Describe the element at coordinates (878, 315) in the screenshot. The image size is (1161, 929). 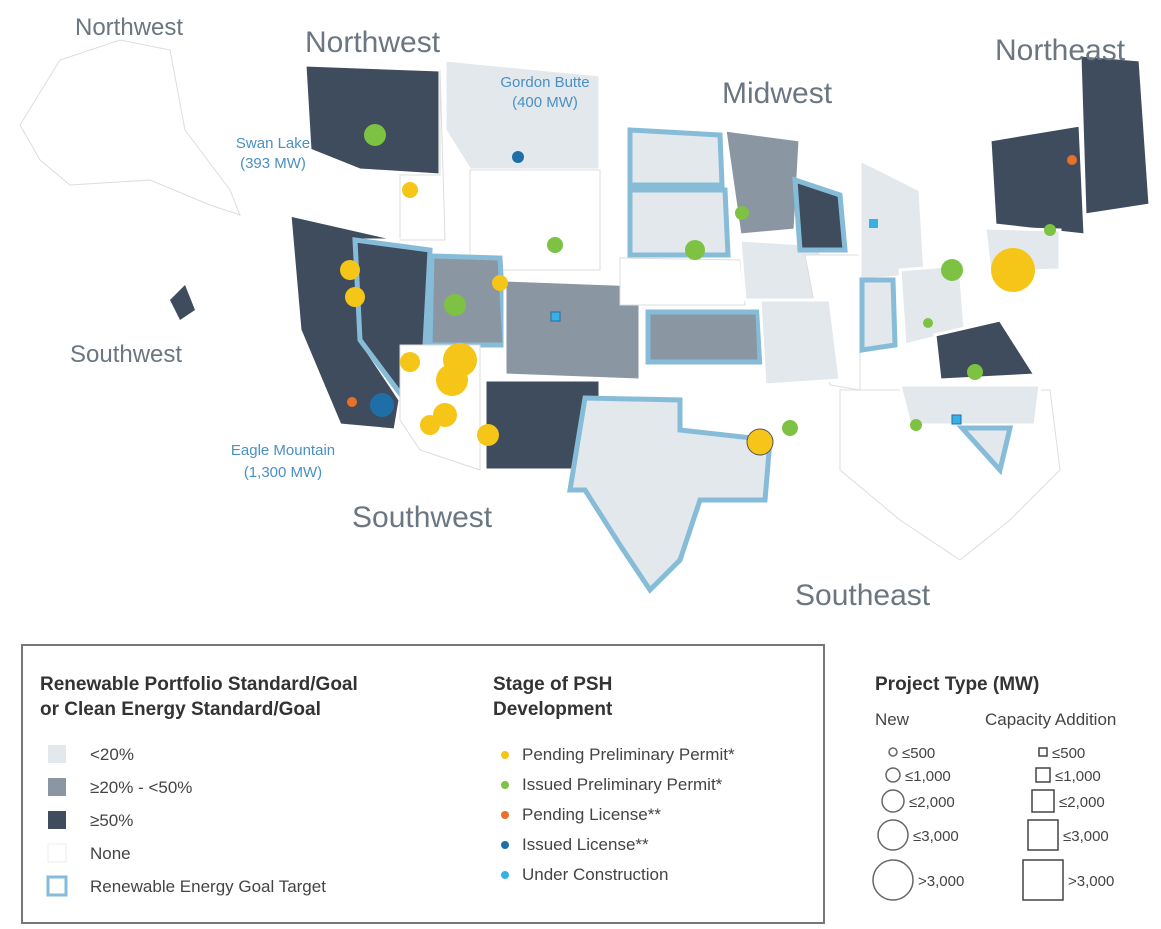
I see `indiana` at that location.